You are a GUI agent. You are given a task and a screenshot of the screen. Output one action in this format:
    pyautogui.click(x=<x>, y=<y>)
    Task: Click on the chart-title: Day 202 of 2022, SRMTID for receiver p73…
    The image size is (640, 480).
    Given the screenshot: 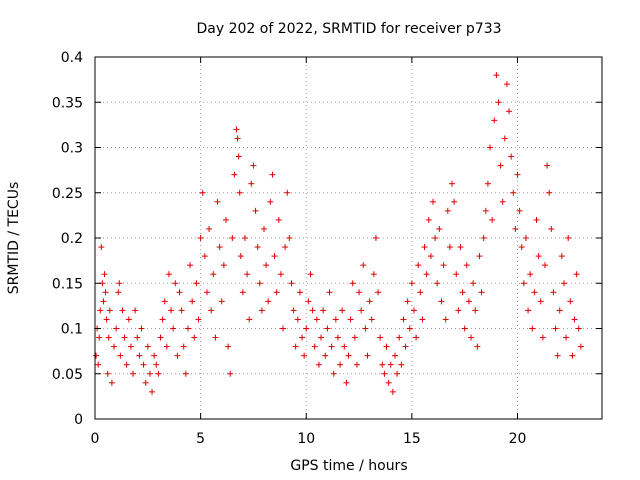 What is the action you would take?
    pyautogui.click(x=348, y=29)
    